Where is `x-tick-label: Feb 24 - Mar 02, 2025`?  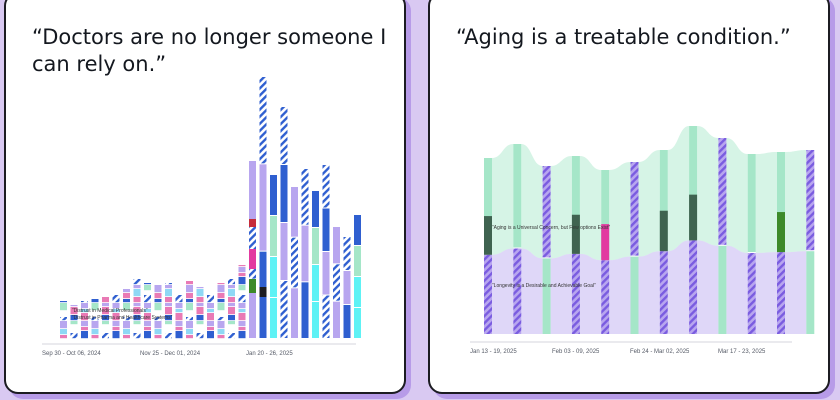 x-tick-label: Feb 24 - Mar 02, 2025 is located at coordinates (660, 352).